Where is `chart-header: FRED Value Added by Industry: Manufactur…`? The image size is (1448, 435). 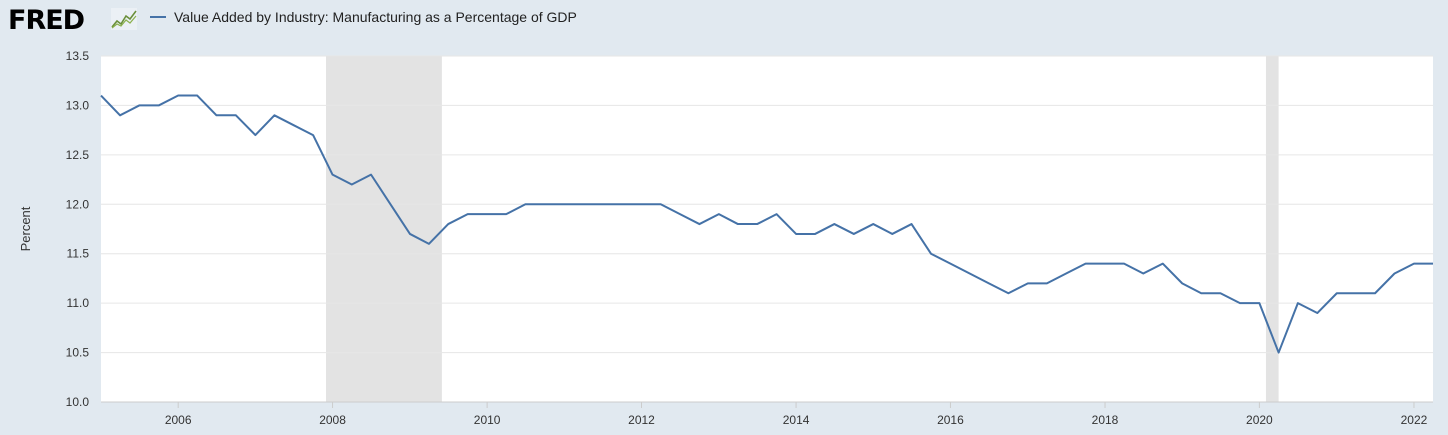
chart-header: FRED Value Added by Industry: Manufactur… is located at coordinates (724, 20).